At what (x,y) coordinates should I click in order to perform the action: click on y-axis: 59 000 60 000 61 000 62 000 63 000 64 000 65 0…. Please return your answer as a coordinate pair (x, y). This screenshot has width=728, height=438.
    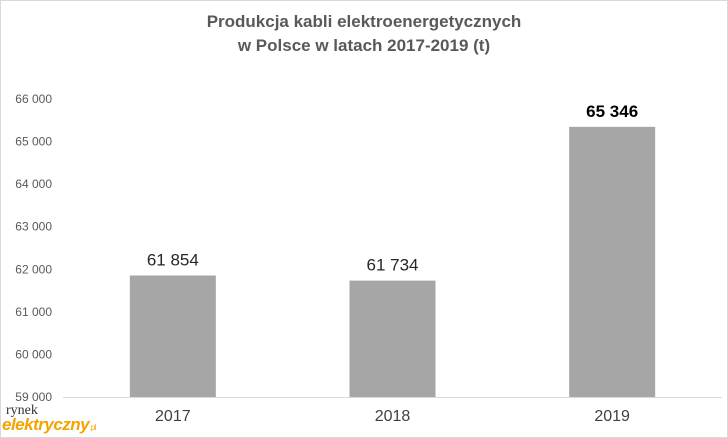
    Looking at the image, I should click on (33, 248).